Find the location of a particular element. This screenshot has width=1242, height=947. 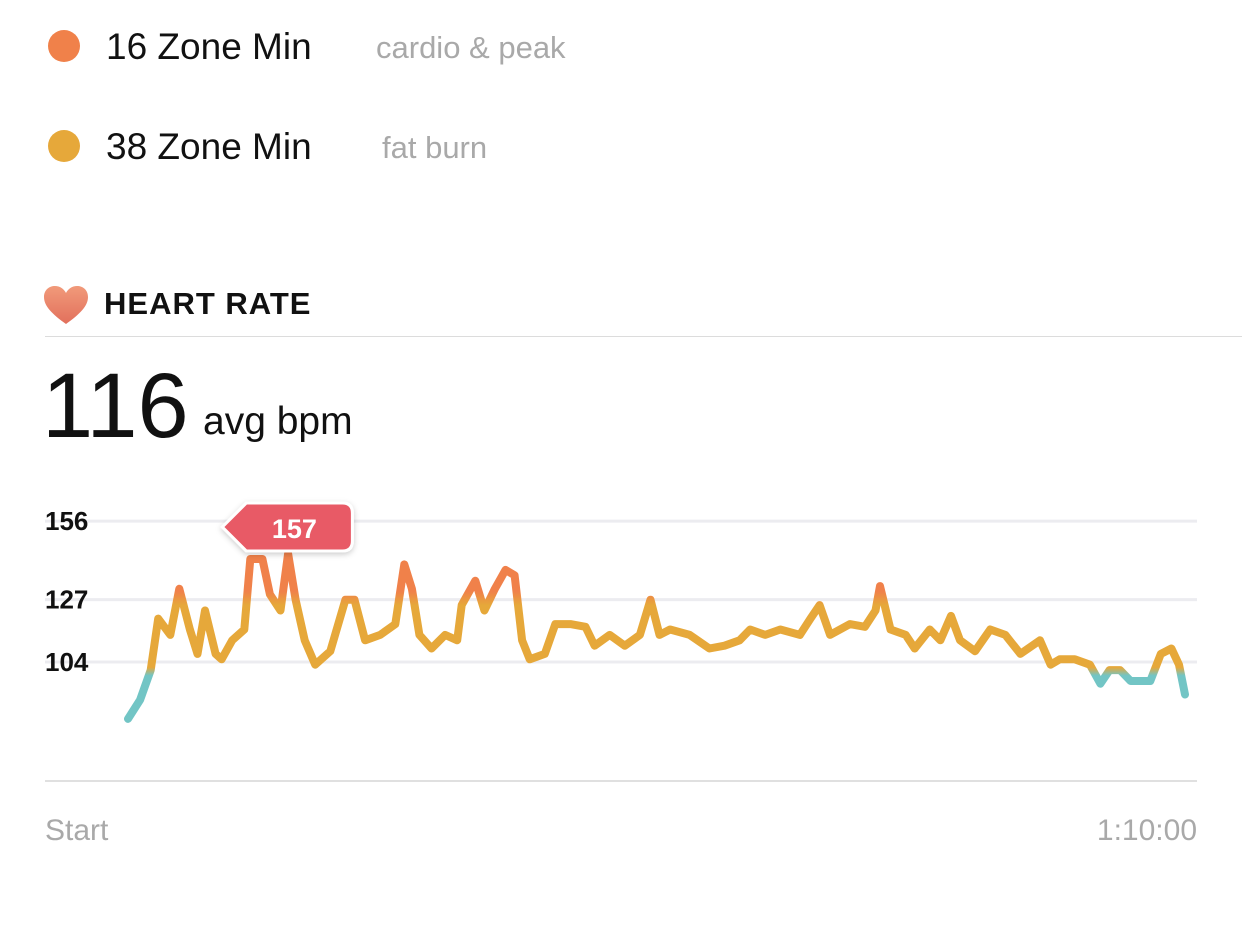

section-divider is located at coordinates (643, 336).